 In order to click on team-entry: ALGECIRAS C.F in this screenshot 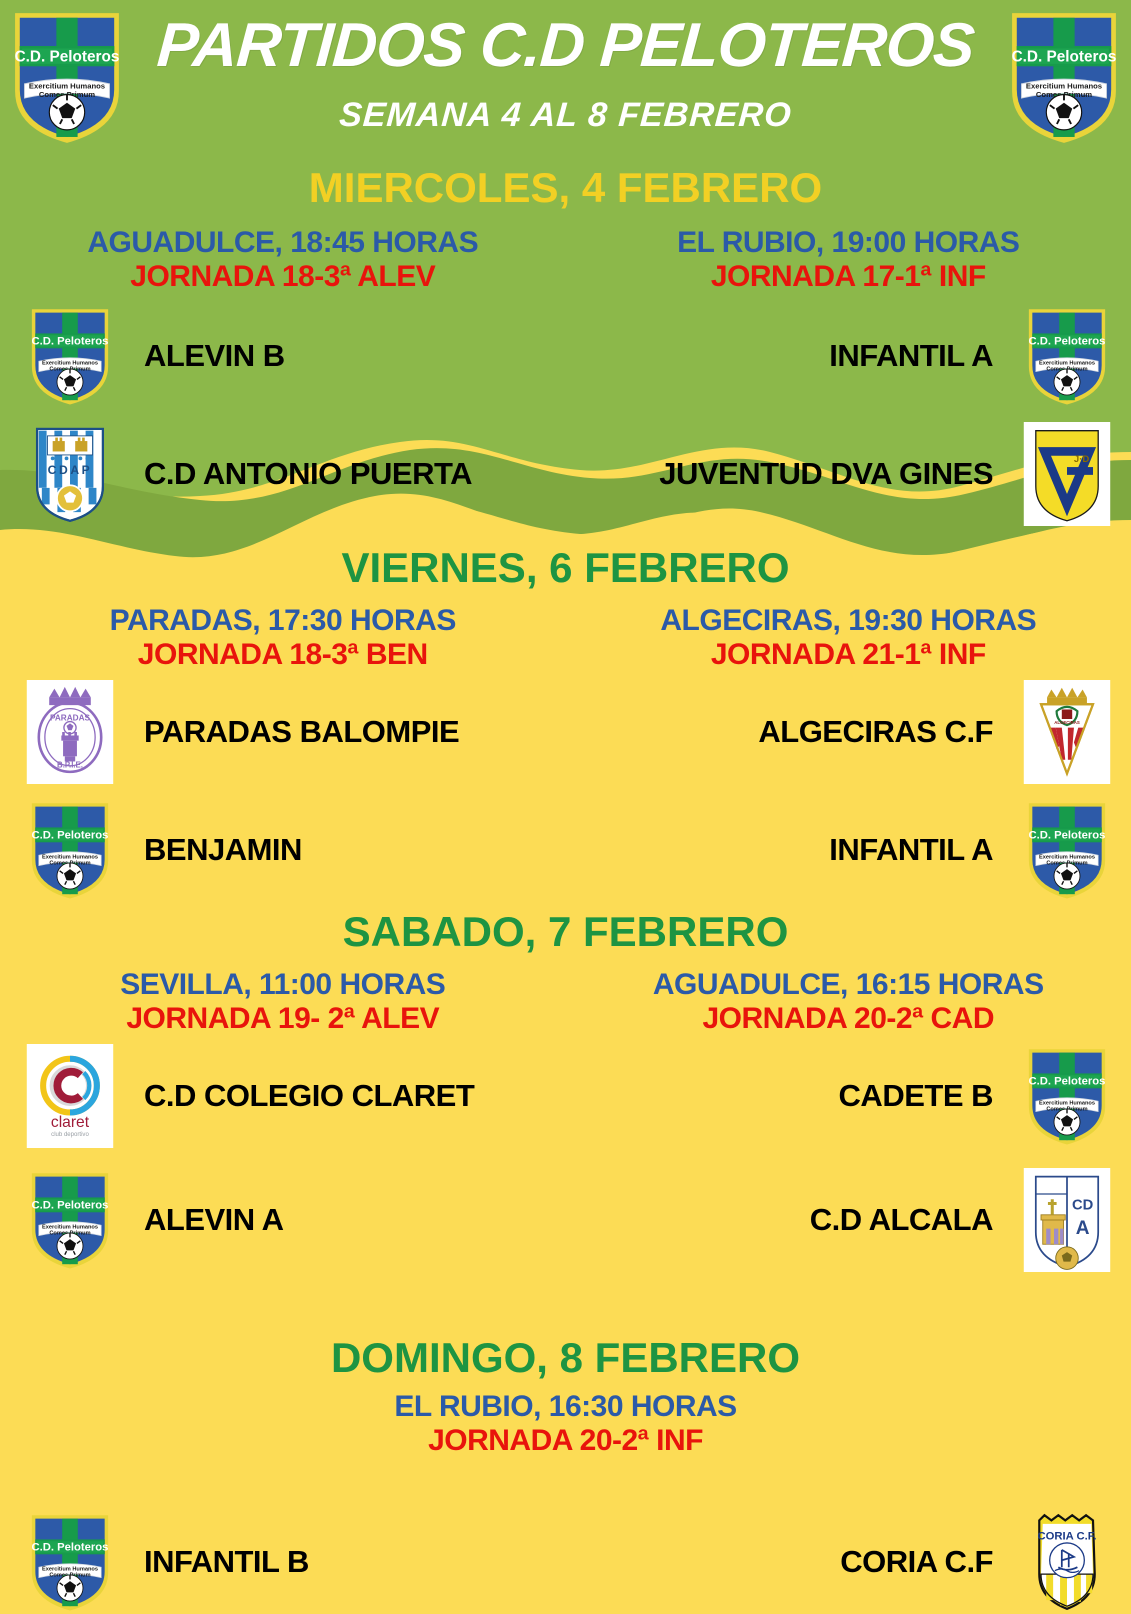, I will do `click(848, 732)`.